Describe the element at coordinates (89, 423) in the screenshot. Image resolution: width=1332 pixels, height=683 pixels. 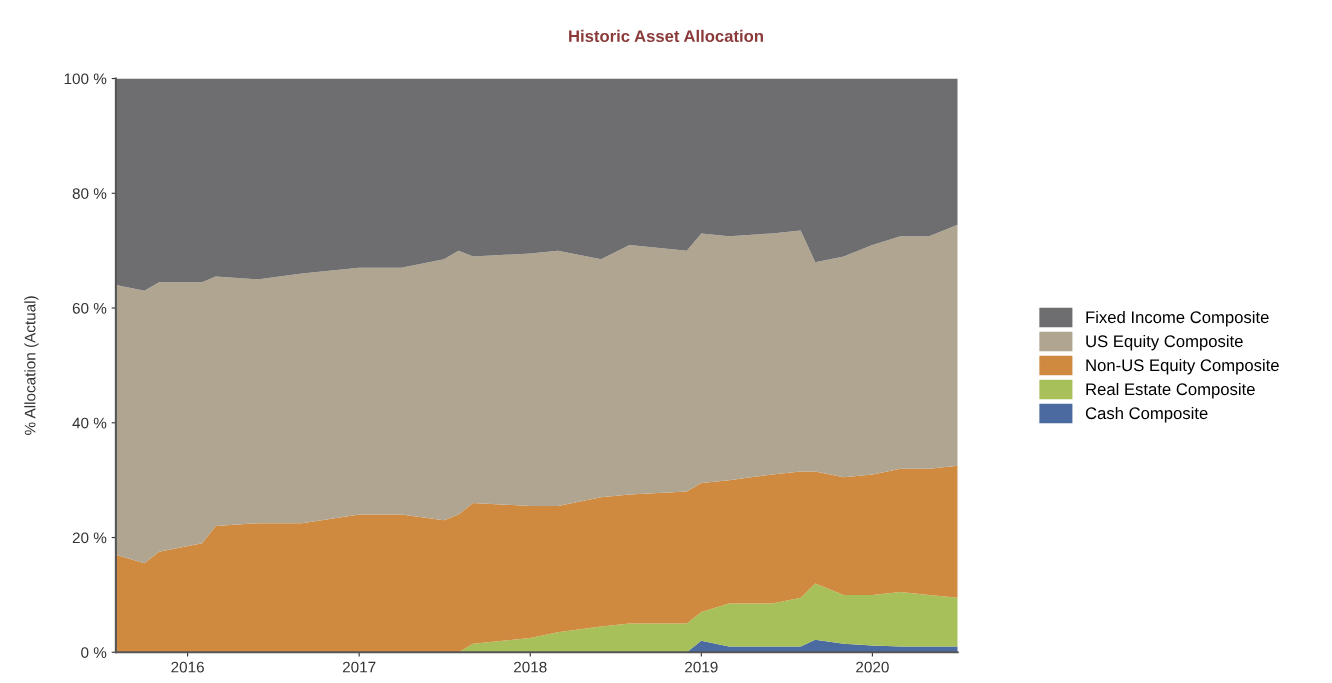
I see `y-tick-label: 40 %` at that location.